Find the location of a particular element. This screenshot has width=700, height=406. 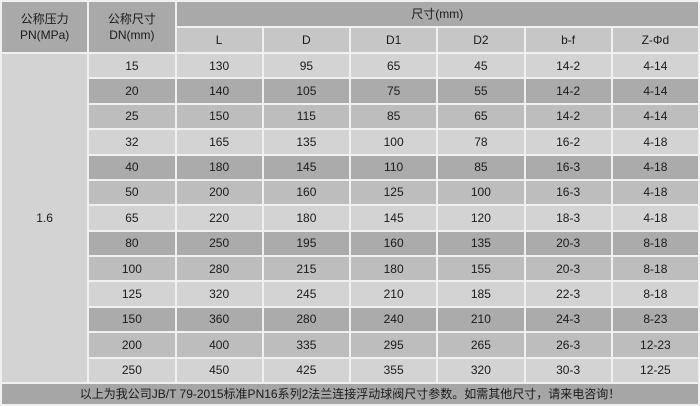

table-cell: 12-25 is located at coordinates (655, 370).